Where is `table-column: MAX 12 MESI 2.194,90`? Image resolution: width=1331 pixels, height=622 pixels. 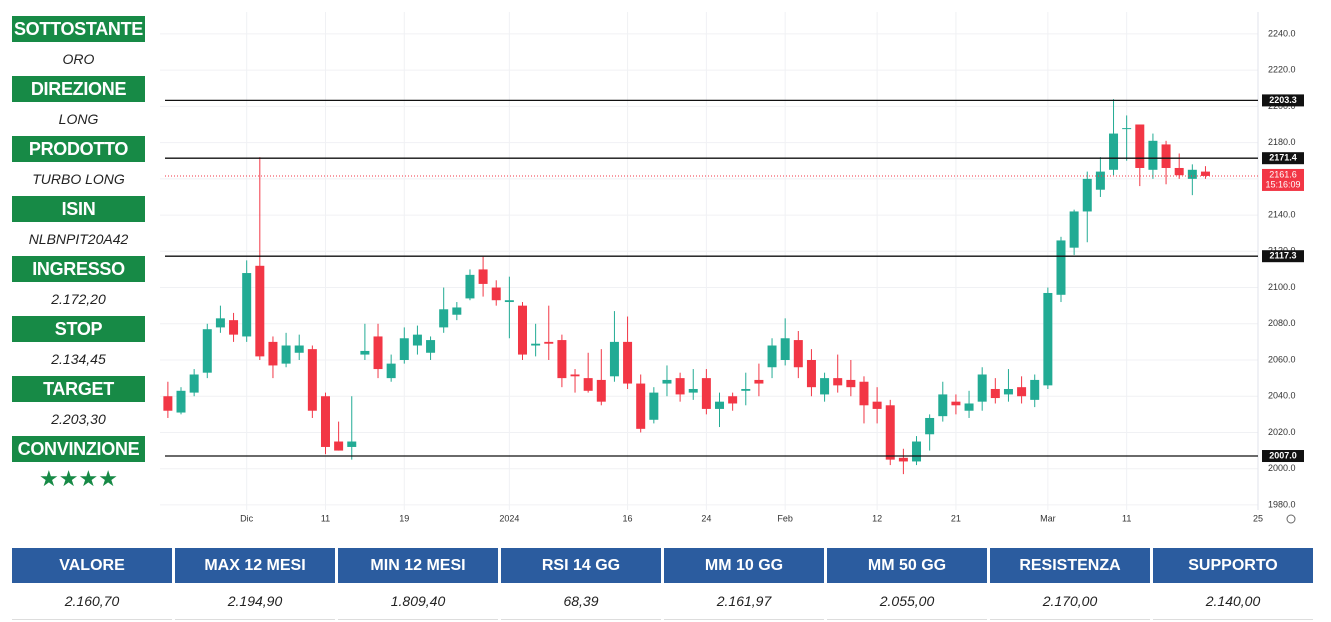 table-column: MAX 12 MESI 2.194,90 is located at coordinates (255, 584).